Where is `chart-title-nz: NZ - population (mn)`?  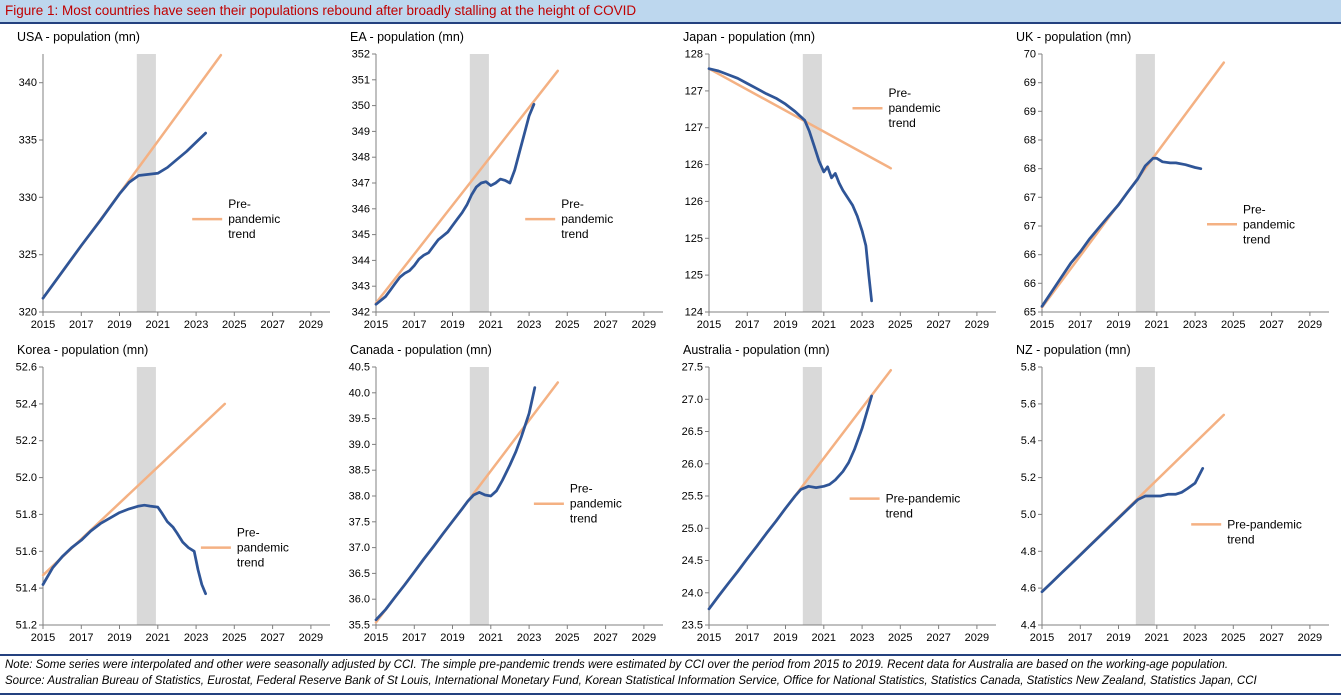
chart-title-nz: NZ - population (mn) is located at coordinates (1073, 350).